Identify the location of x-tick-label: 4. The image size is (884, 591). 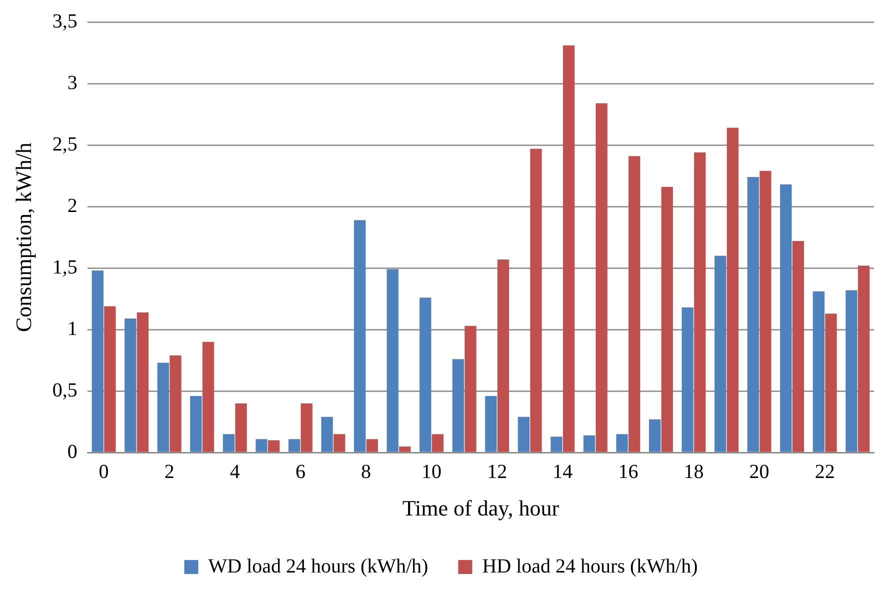
(235, 471).